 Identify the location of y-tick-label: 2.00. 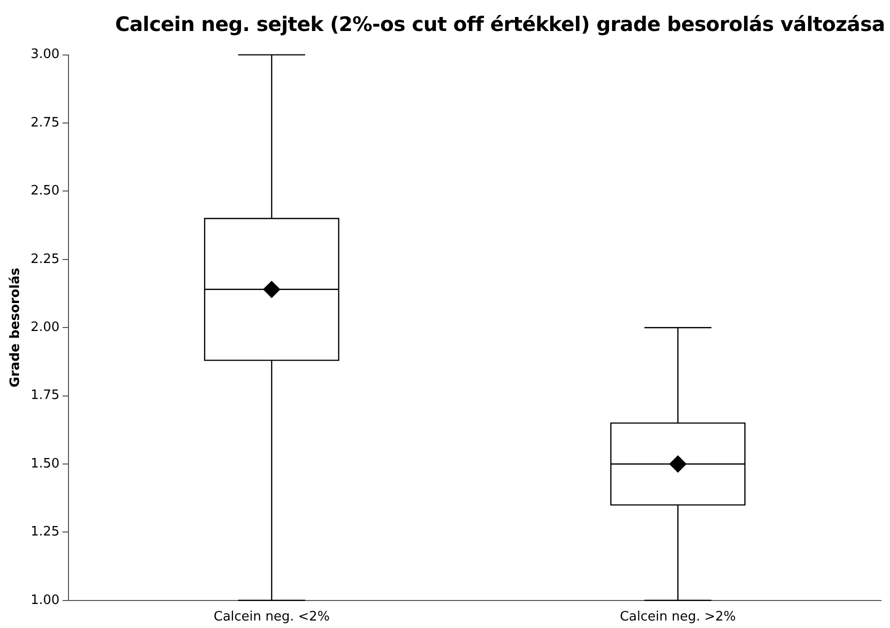
(45, 327).